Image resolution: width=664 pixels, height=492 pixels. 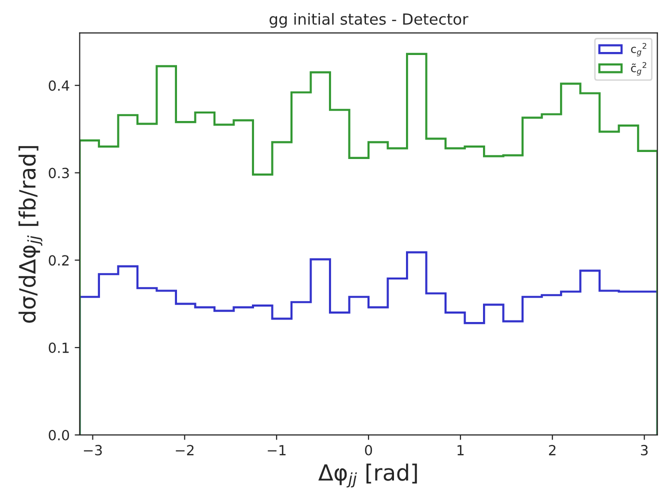 What do you see at coordinates (552, 450) in the screenshot?
I see `x-tick-label: 2` at bounding box center [552, 450].